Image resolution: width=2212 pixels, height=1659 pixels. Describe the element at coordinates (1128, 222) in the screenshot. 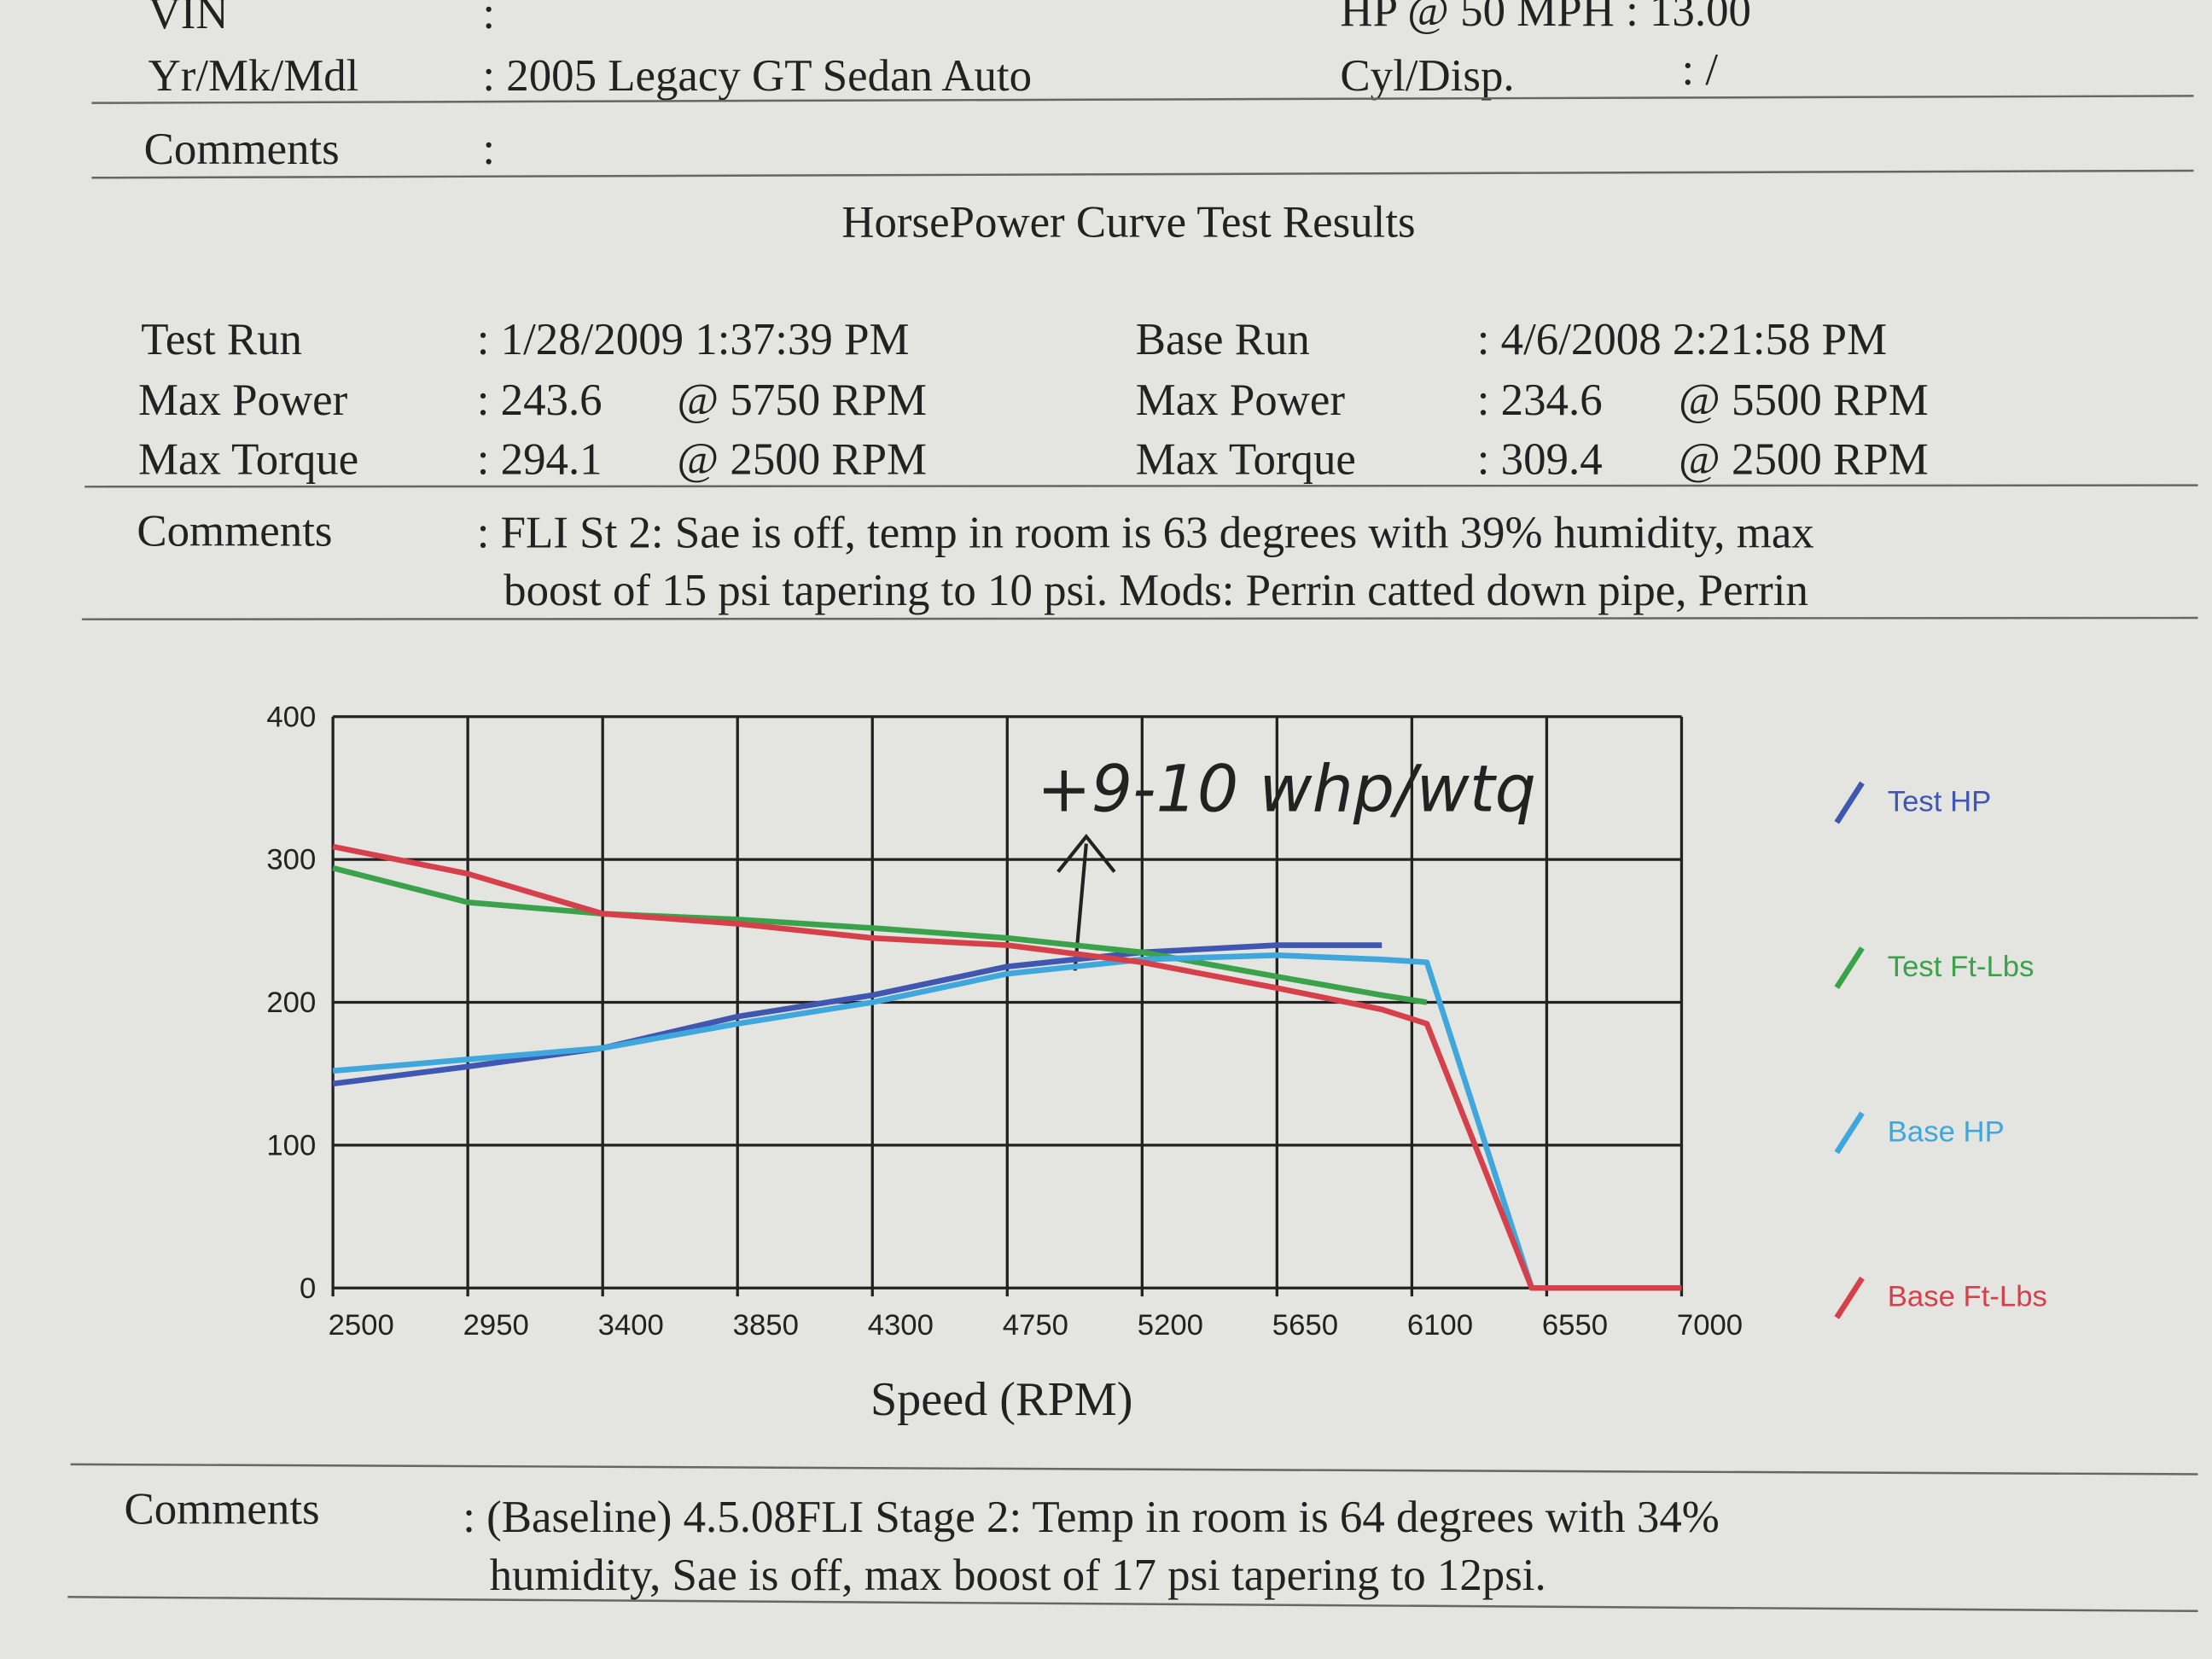

I see `title: HorsePower Curve Test Results` at that location.